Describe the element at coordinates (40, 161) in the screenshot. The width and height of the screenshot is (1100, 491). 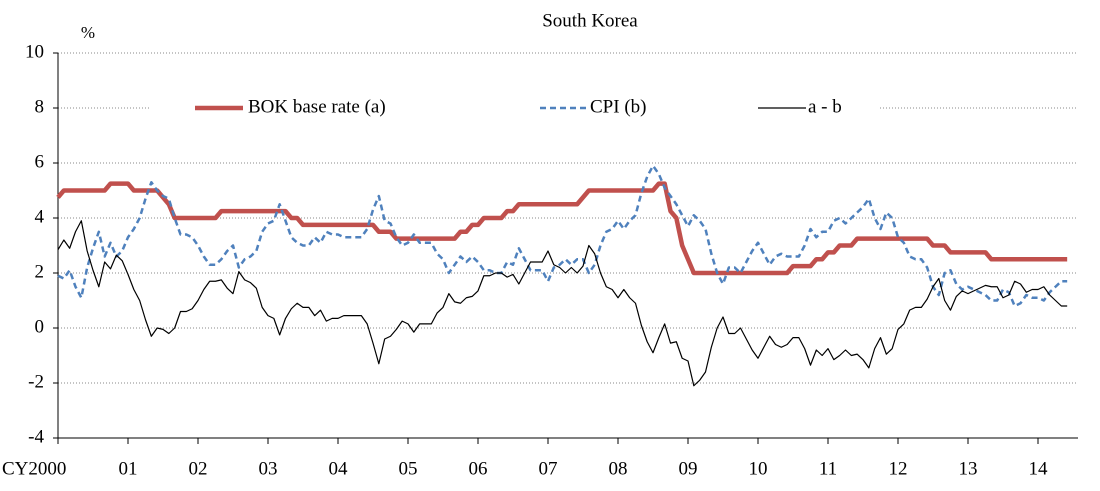
I see `y-tick-label: 6` at that location.